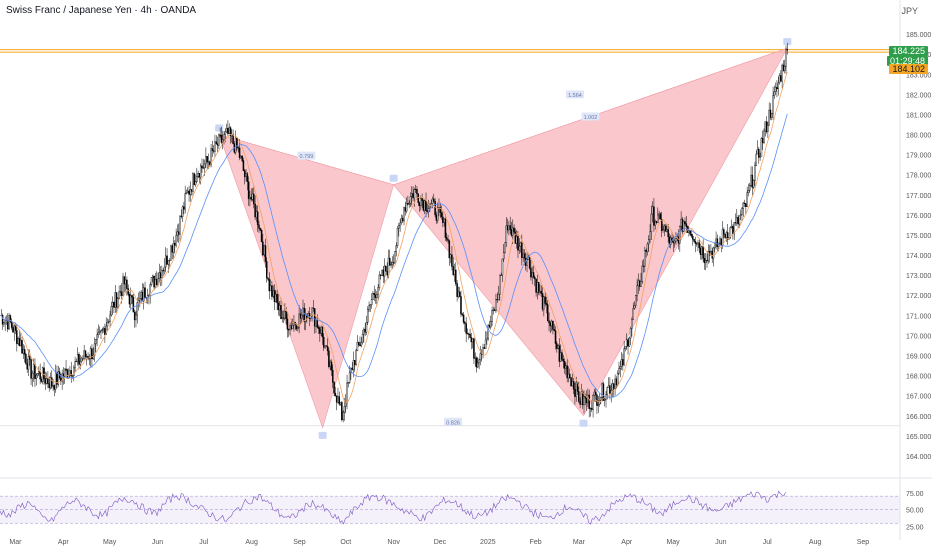  Describe the element at coordinates (918, 377) in the screenshot. I see `y-tick-label: 168.000` at that location.